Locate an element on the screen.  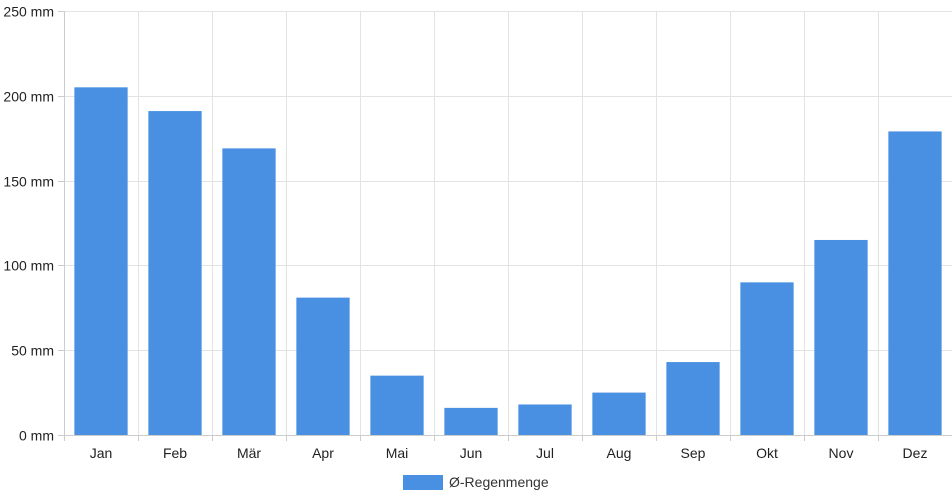
x-tick-label: Sep is located at coordinates (693, 453).